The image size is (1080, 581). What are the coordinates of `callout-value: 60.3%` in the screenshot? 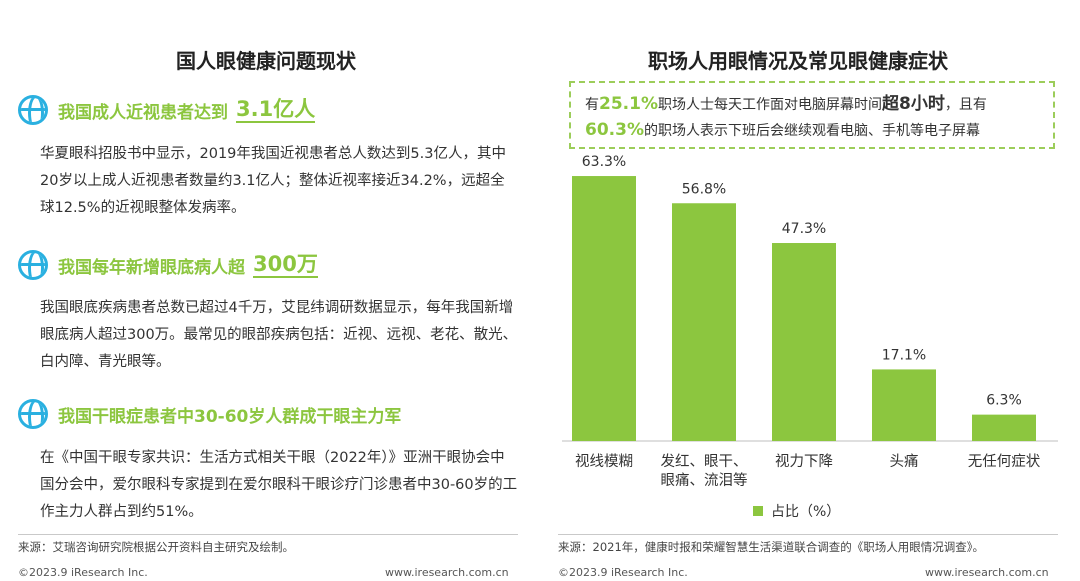 It's located at (614, 130).